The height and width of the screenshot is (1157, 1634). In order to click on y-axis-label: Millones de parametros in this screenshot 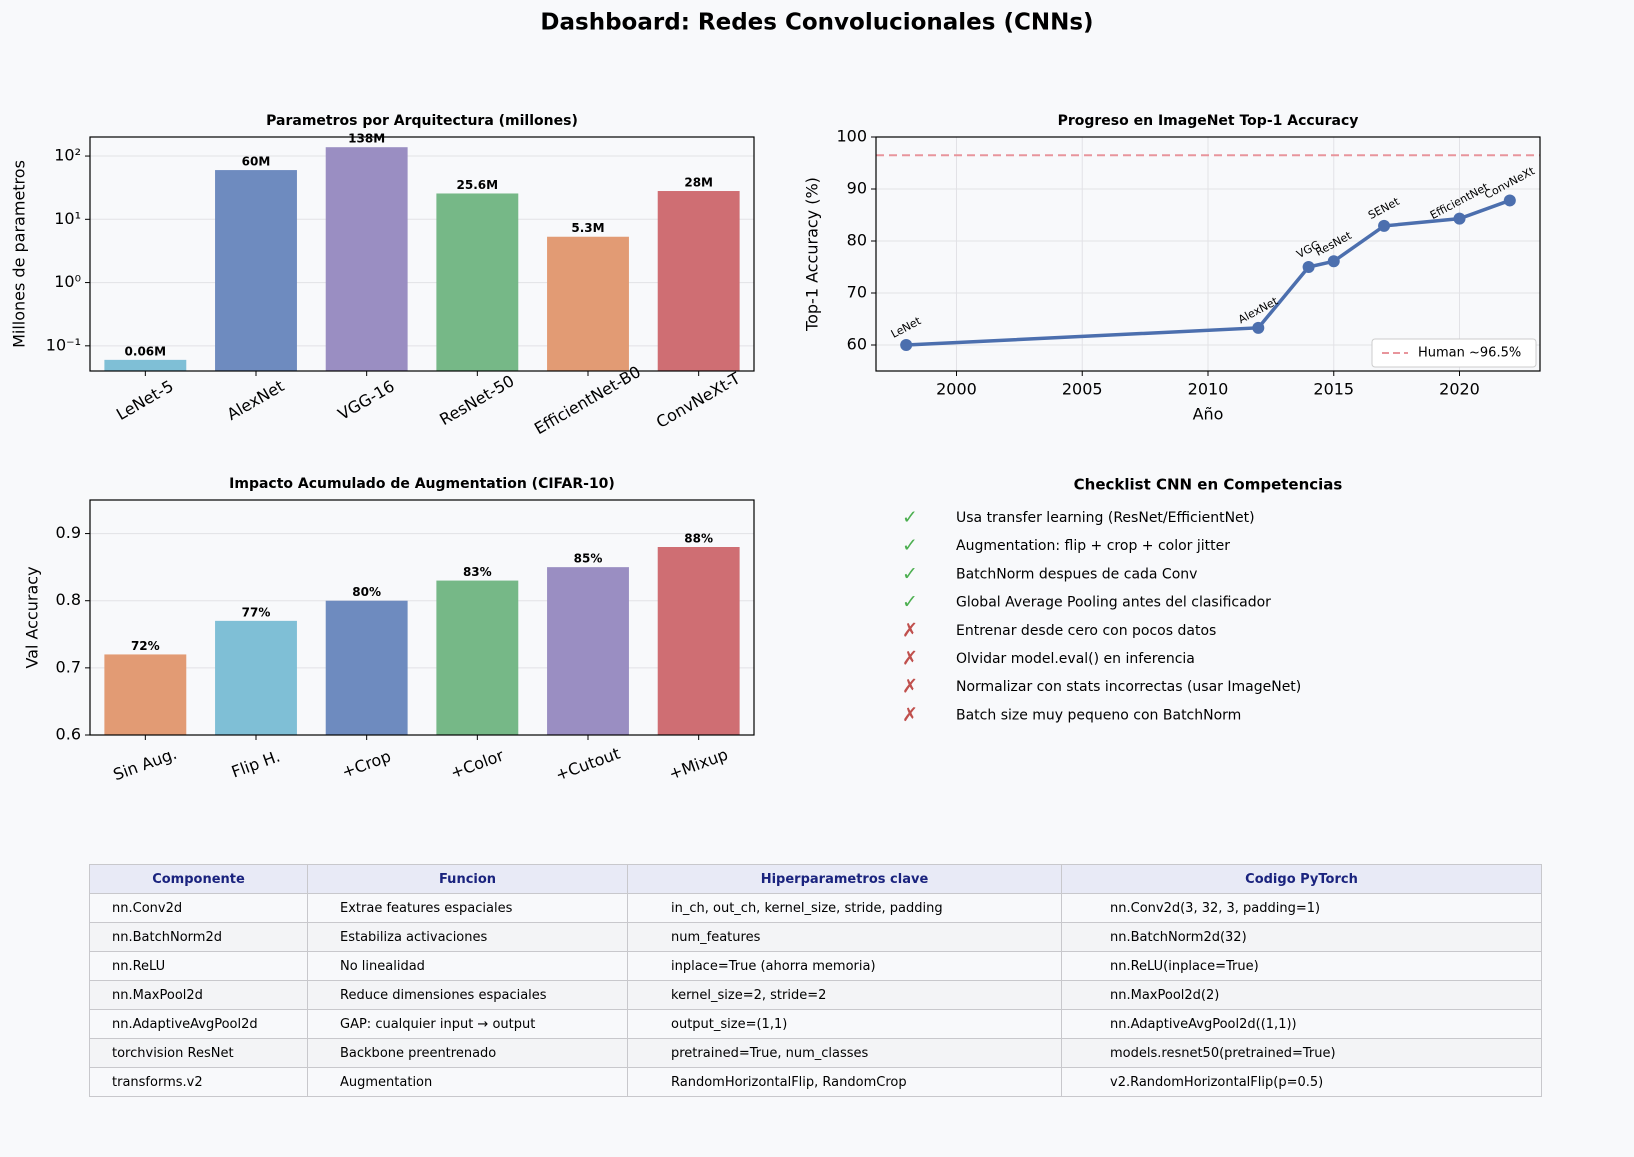, I will do `click(19, 254)`.